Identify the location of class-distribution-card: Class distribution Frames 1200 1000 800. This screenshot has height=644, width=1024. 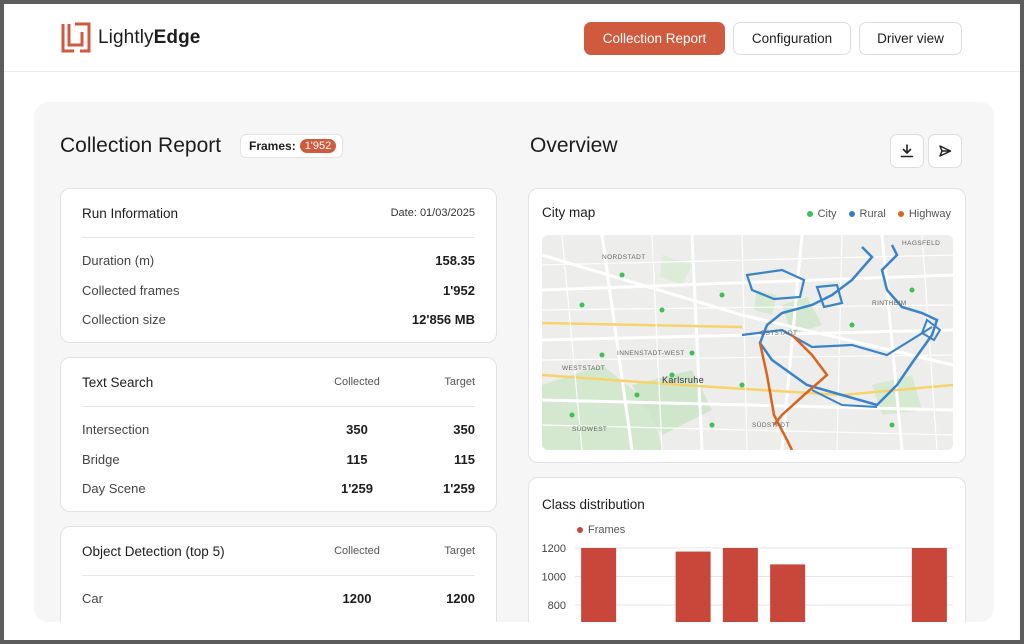
(747, 549).